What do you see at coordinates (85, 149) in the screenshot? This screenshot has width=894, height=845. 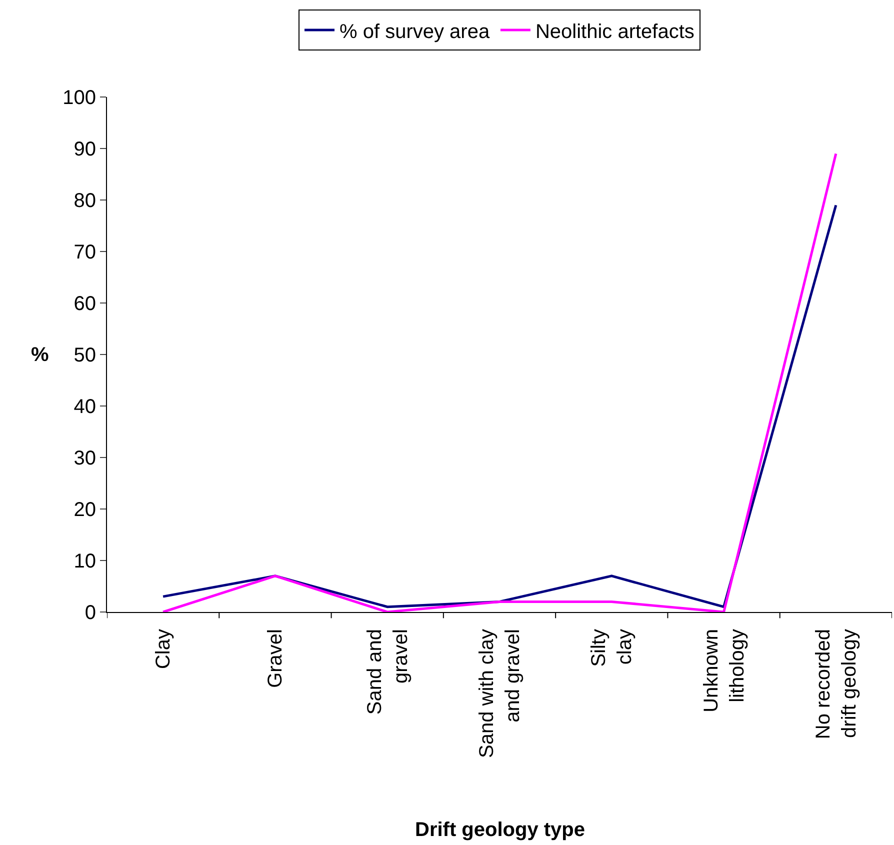 I see `y-tick-label: 90` at bounding box center [85, 149].